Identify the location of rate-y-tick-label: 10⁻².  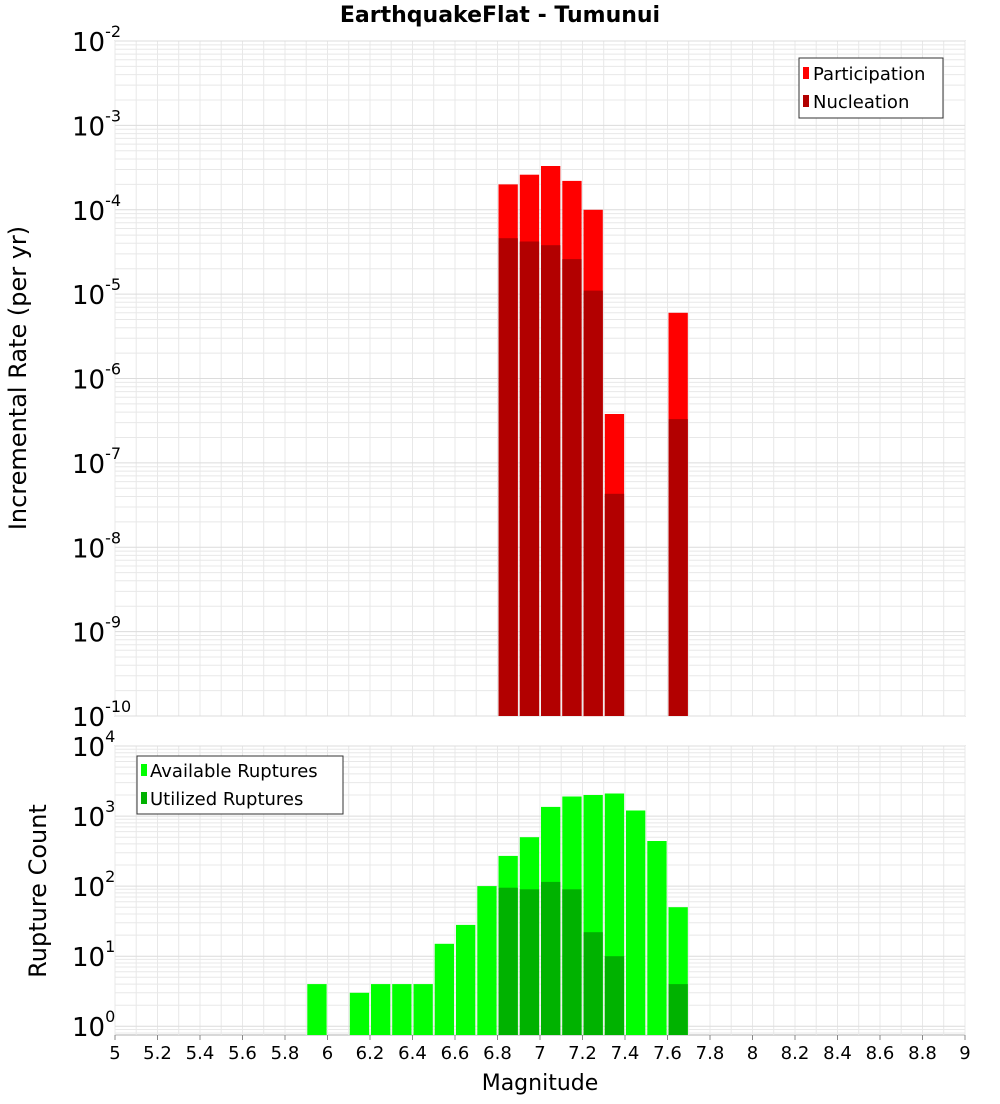
(96, 40).